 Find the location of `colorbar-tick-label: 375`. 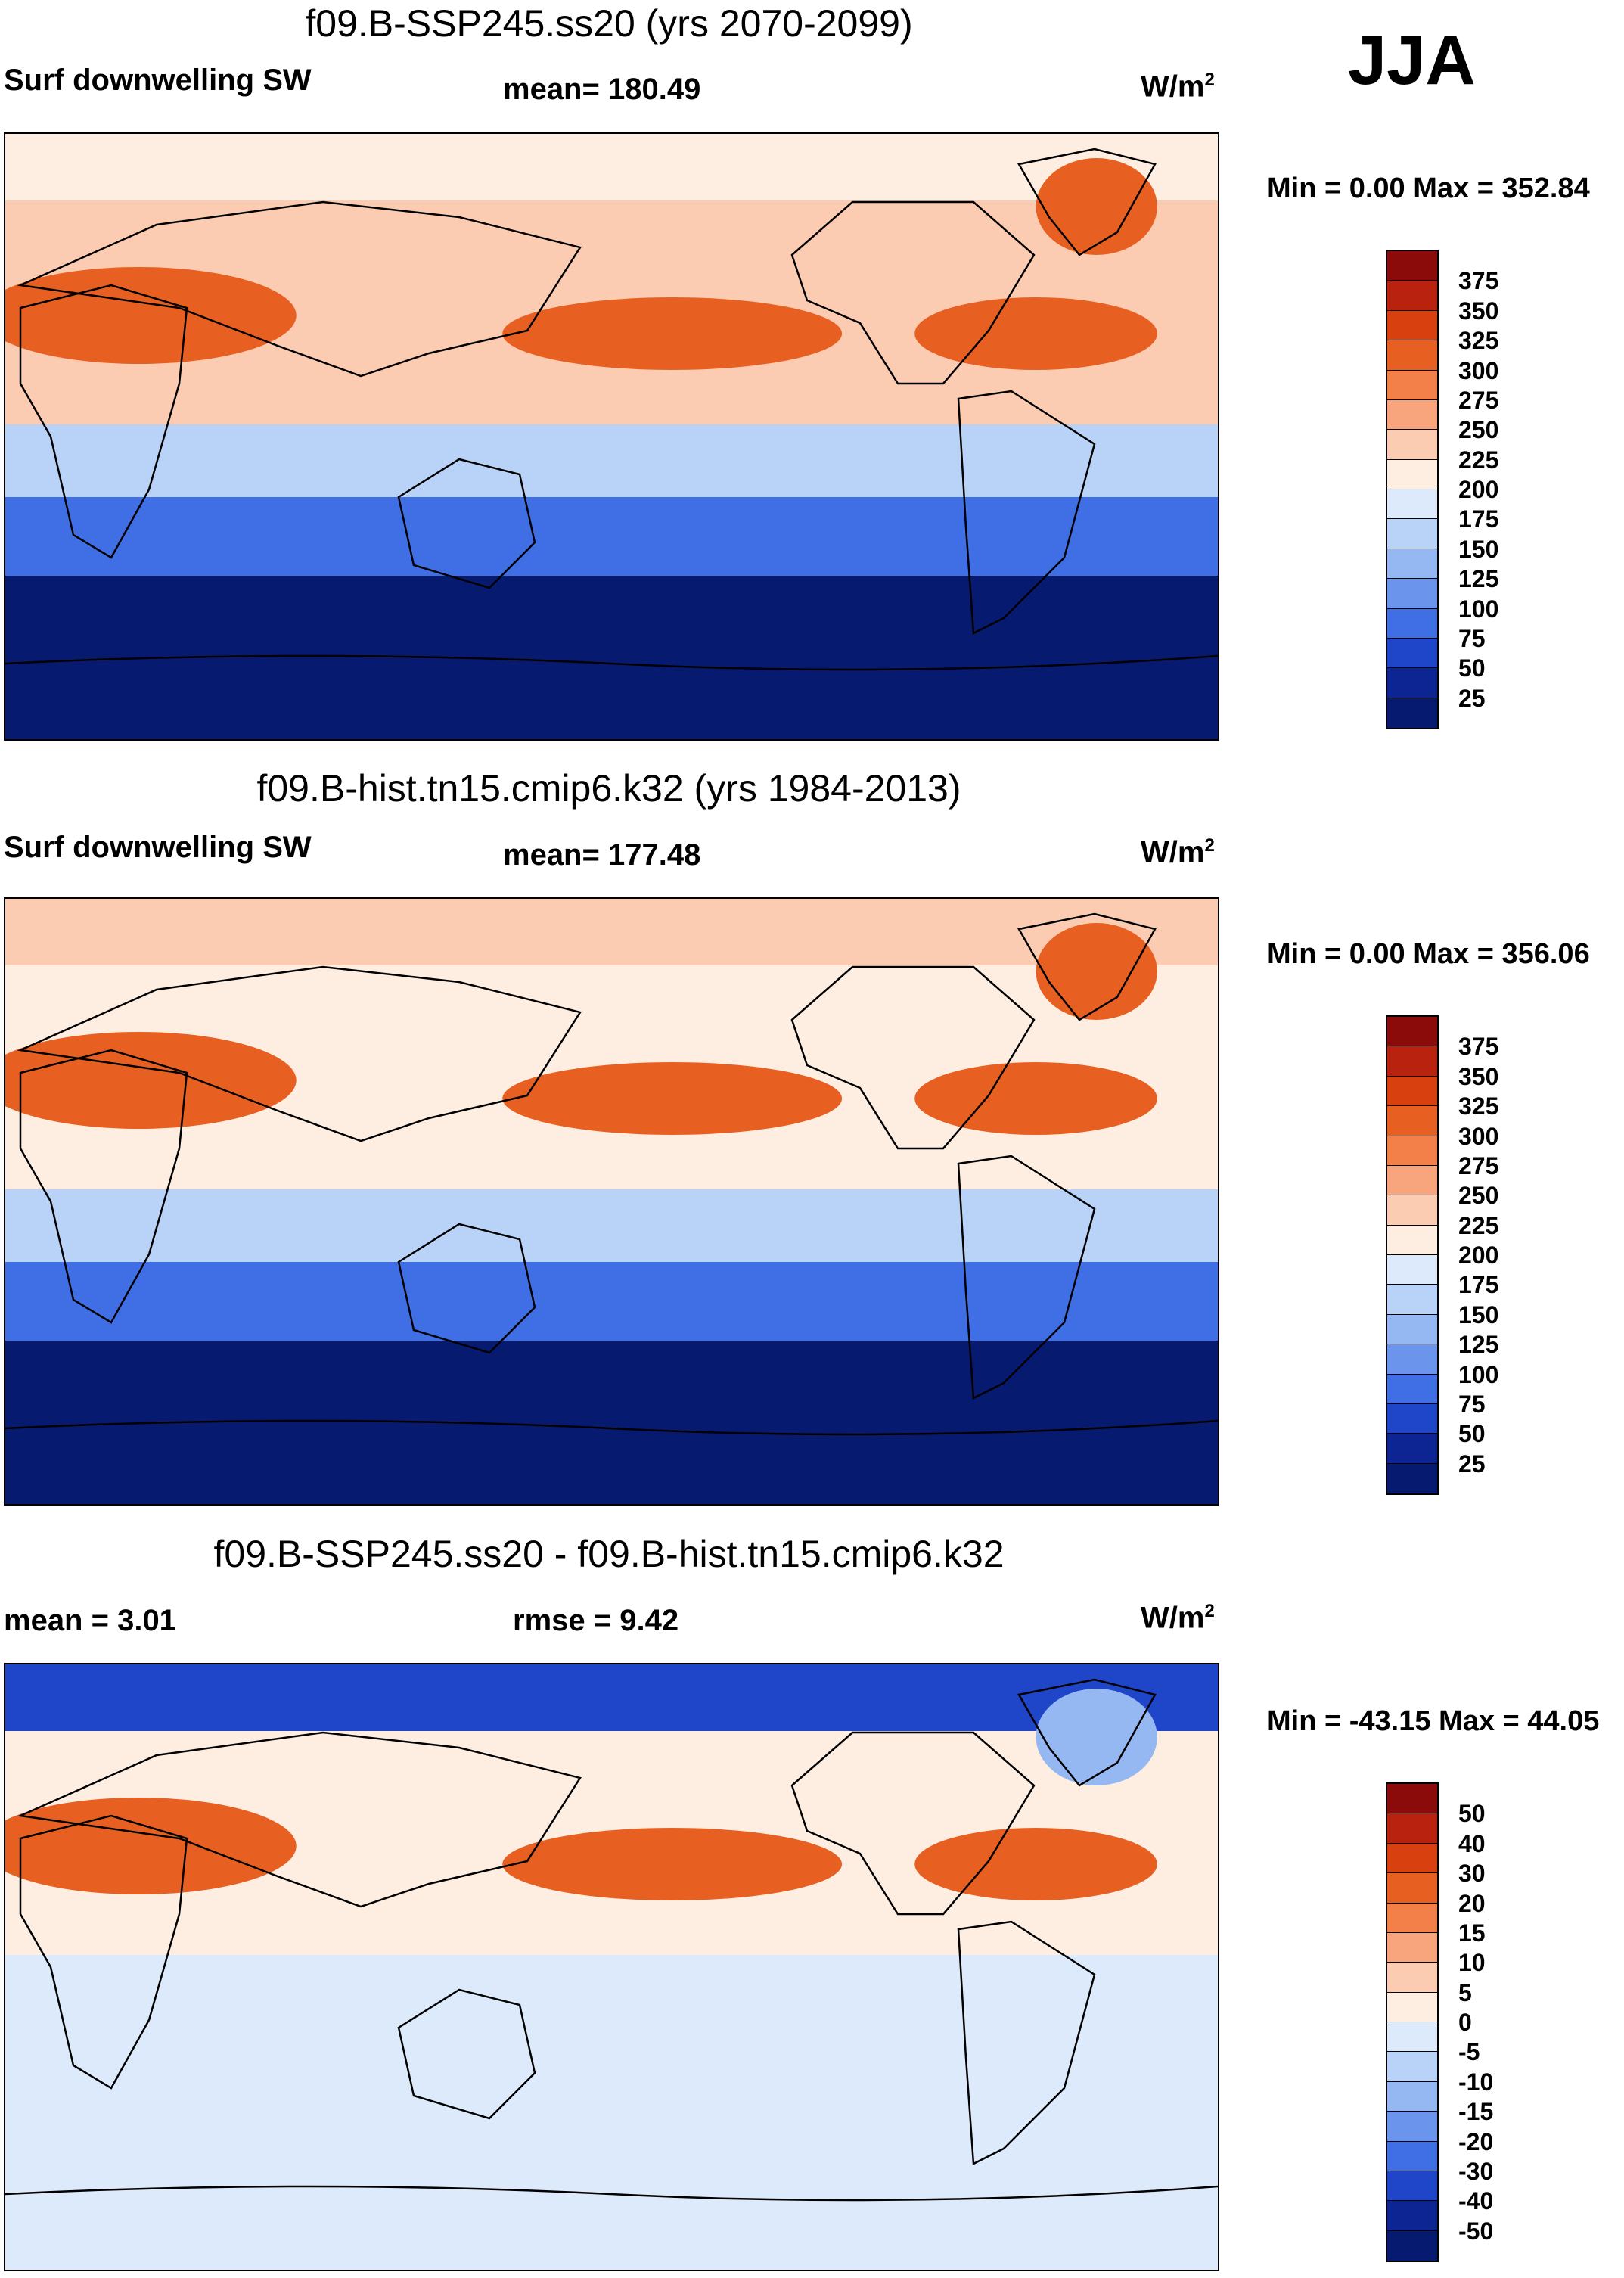

colorbar-tick-label: 375 is located at coordinates (1478, 1047).